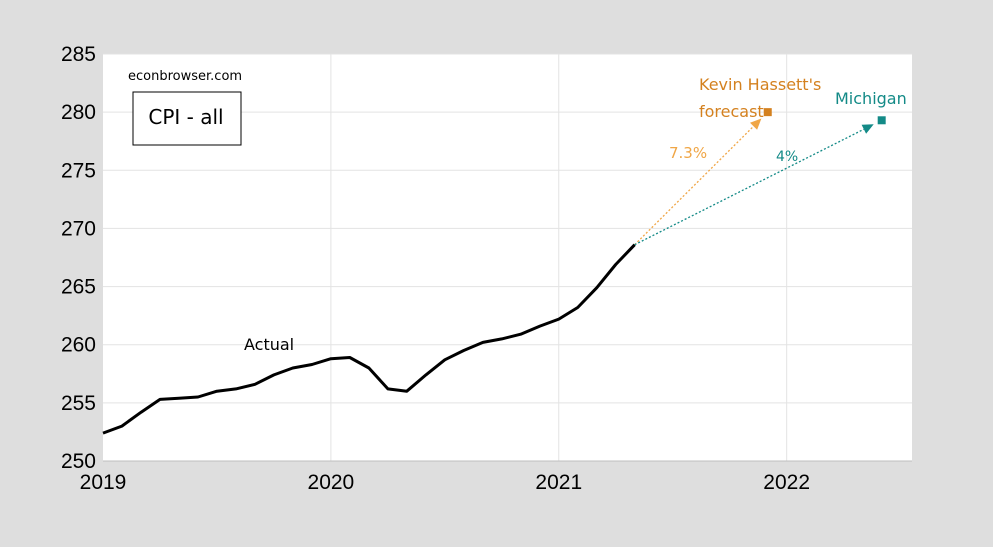 The width and height of the screenshot is (993, 547). Describe the element at coordinates (78, 403) in the screenshot. I see `y-tick-label: 255` at that location.